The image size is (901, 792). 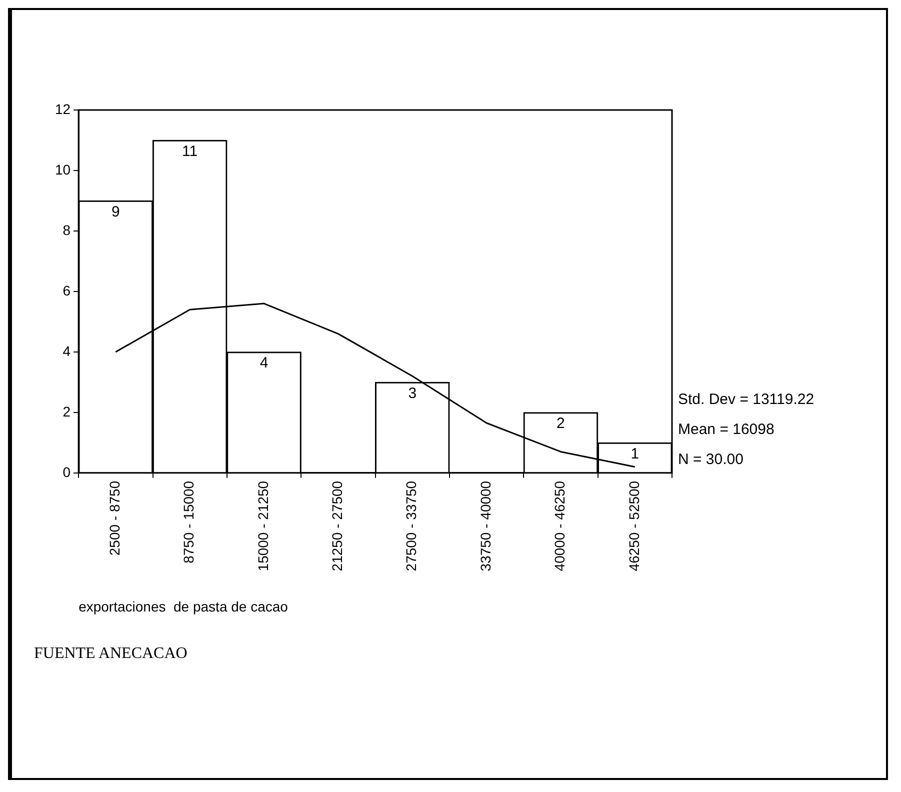 I want to click on data-label: 3, so click(x=412, y=393).